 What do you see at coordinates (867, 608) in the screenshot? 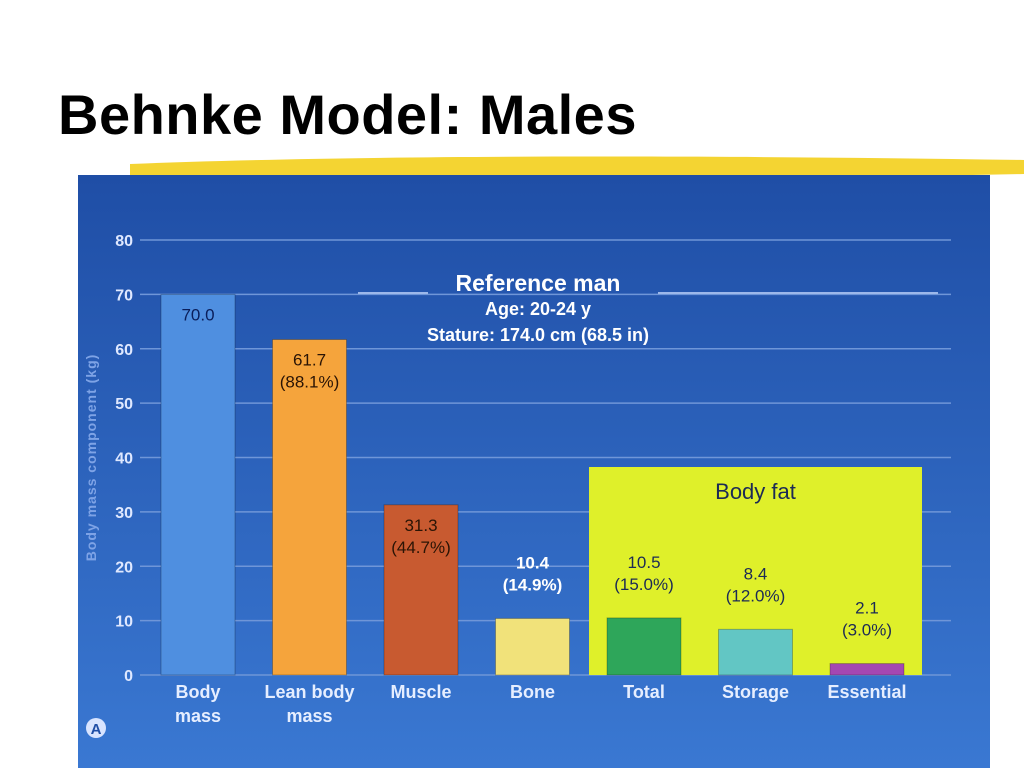
I see `bar-value-label: 2.1` at bounding box center [867, 608].